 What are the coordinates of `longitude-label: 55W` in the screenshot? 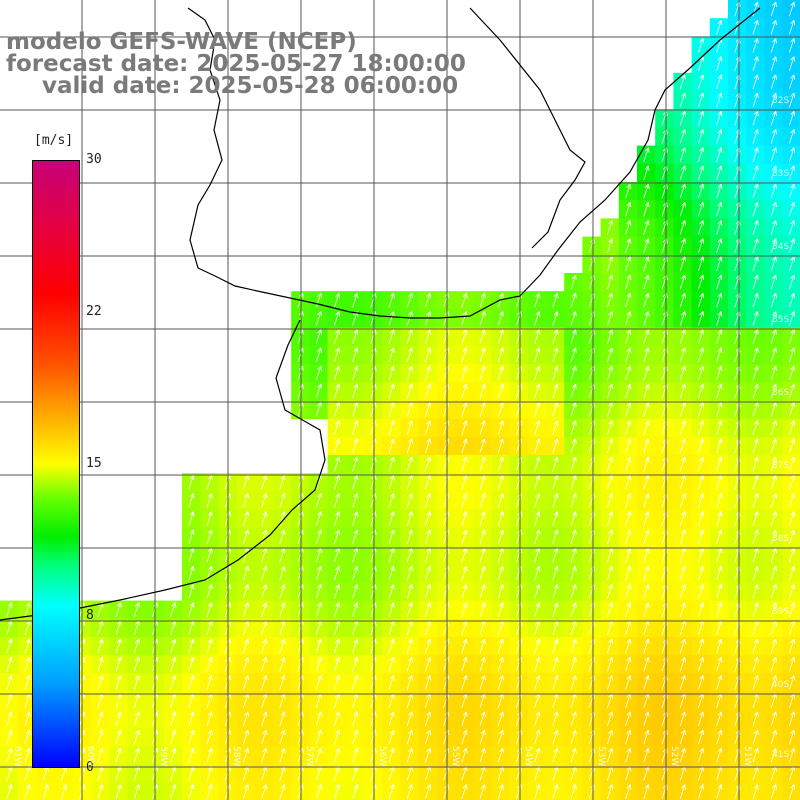 It's located at (455, 756).